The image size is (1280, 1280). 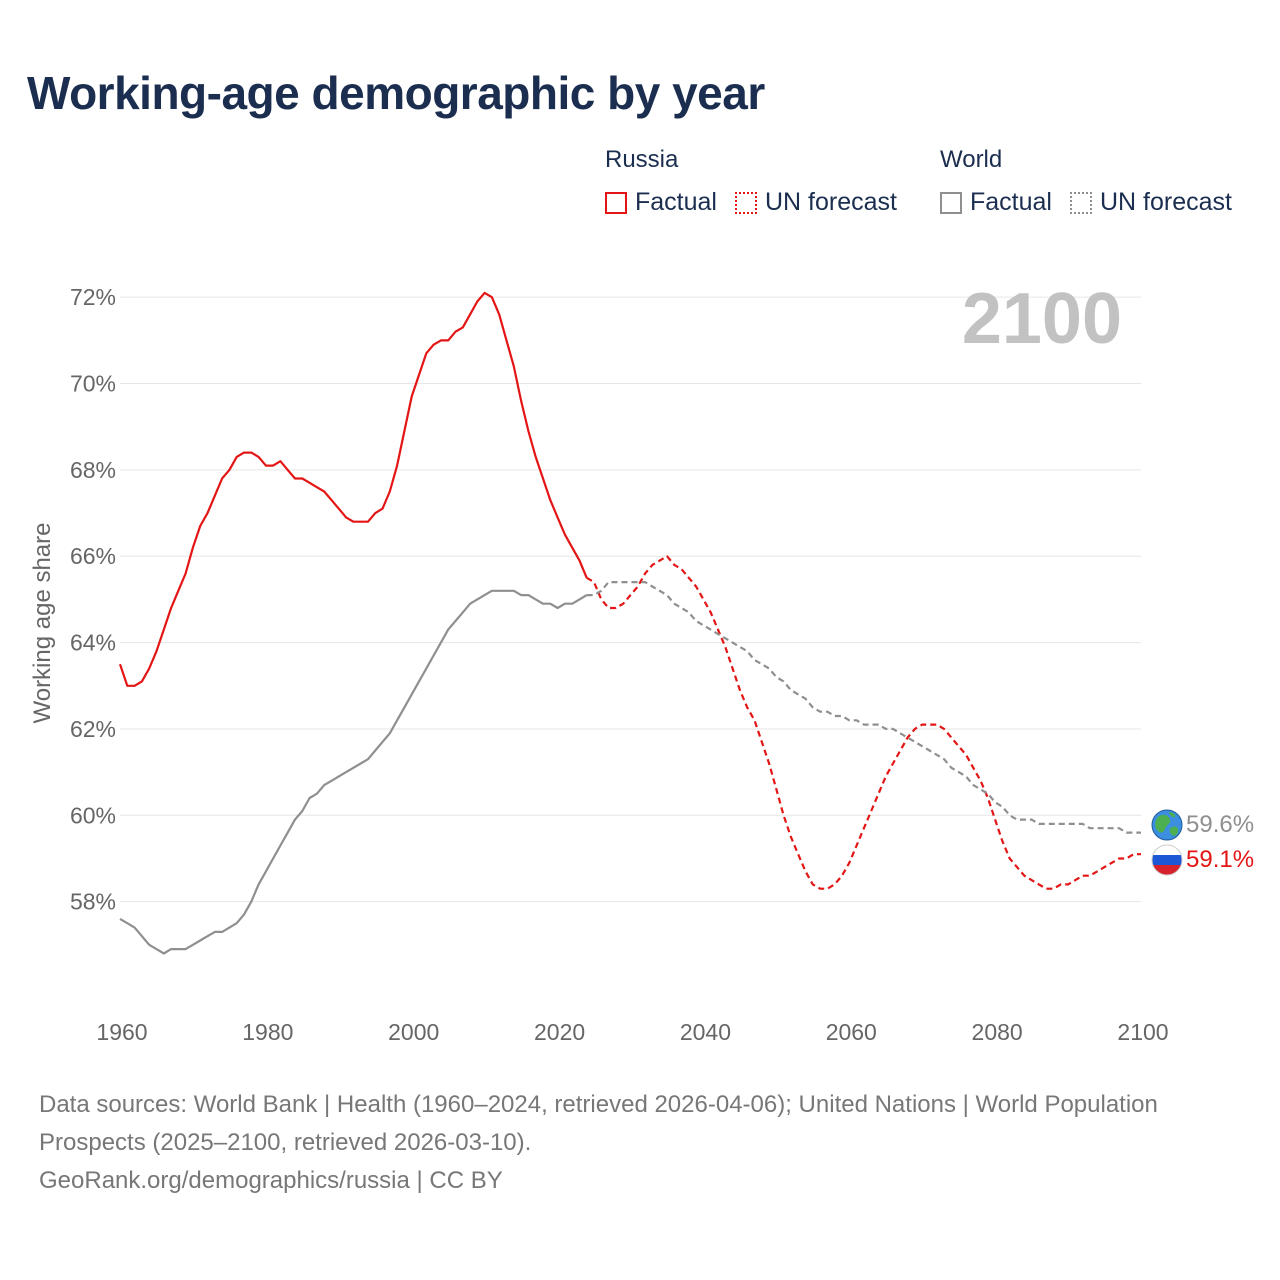 What do you see at coordinates (93, 815) in the screenshot?
I see `y-tick-label: 60%` at bounding box center [93, 815].